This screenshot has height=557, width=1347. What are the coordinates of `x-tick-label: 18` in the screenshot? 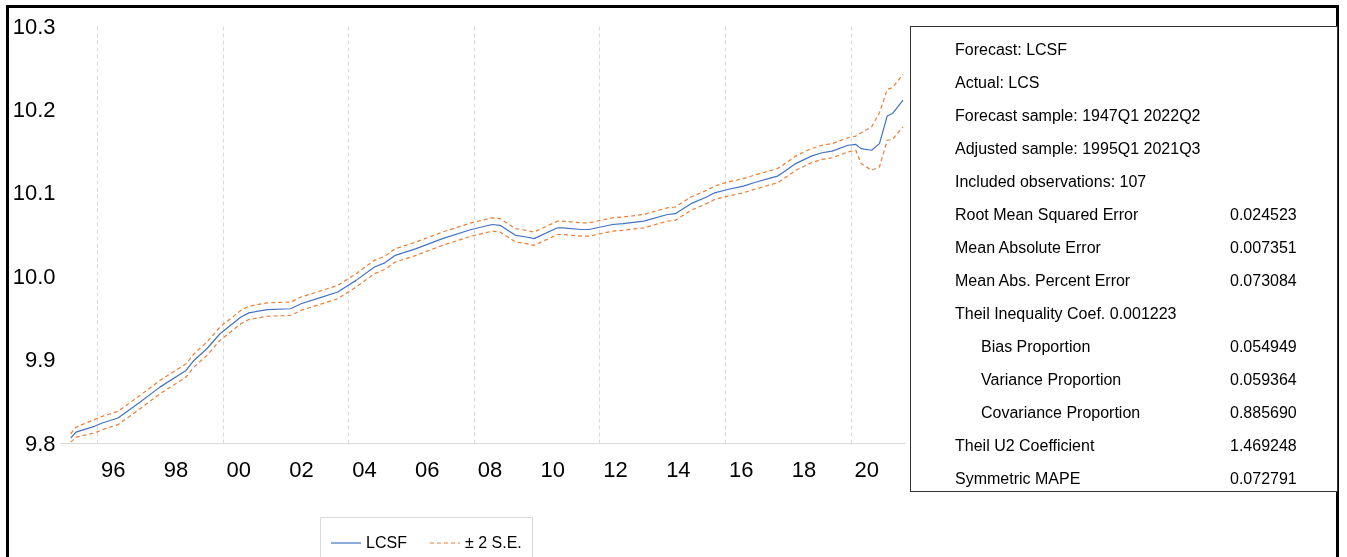 It's located at (804, 469).